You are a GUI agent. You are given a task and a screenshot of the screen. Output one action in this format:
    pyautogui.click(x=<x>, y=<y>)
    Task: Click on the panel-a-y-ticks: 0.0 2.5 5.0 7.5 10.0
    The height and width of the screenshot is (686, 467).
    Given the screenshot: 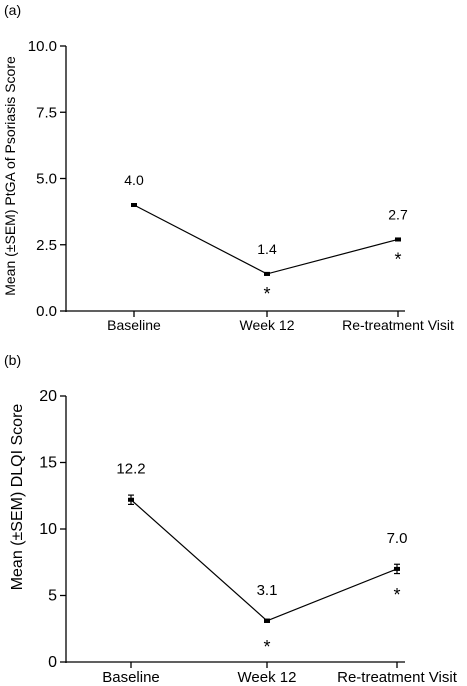 What is the action you would take?
    pyautogui.click(x=47, y=179)
    